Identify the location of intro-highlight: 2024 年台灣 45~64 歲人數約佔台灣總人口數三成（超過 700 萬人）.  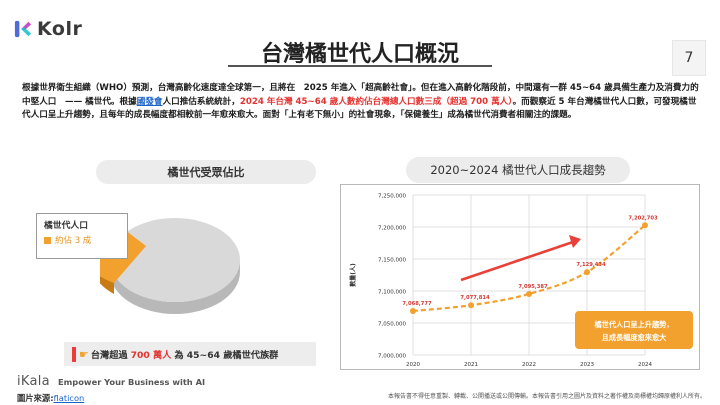
(376, 101).